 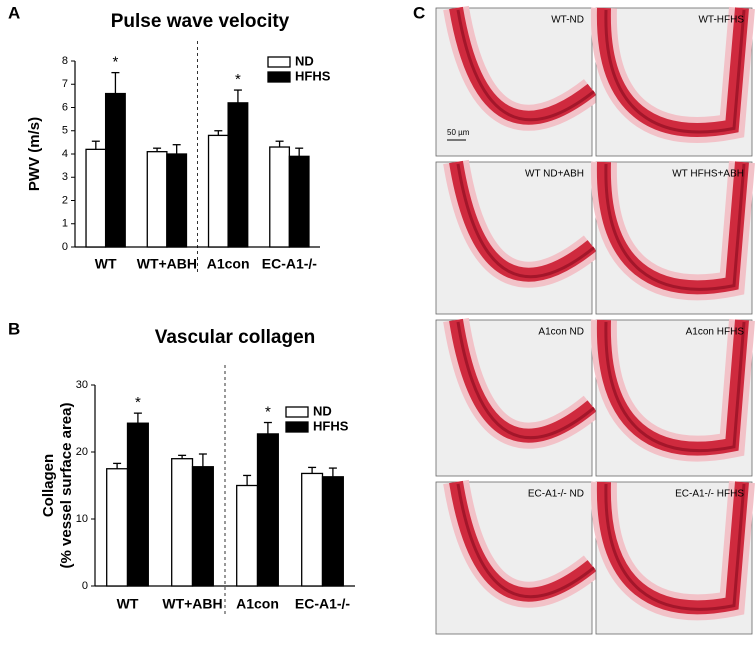 I want to click on micrograph-label: EC-A1-/- HFHS, so click(x=709, y=494).